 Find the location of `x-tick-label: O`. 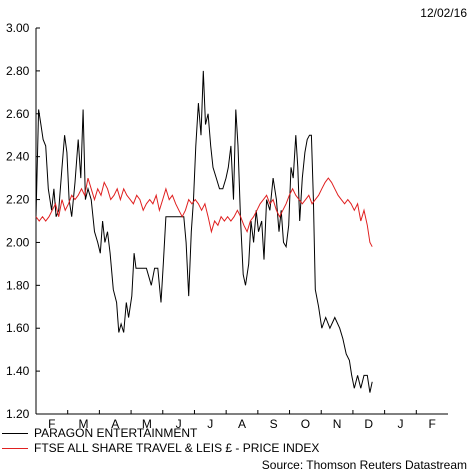

x-tick-label: O is located at coordinates (305, 424).